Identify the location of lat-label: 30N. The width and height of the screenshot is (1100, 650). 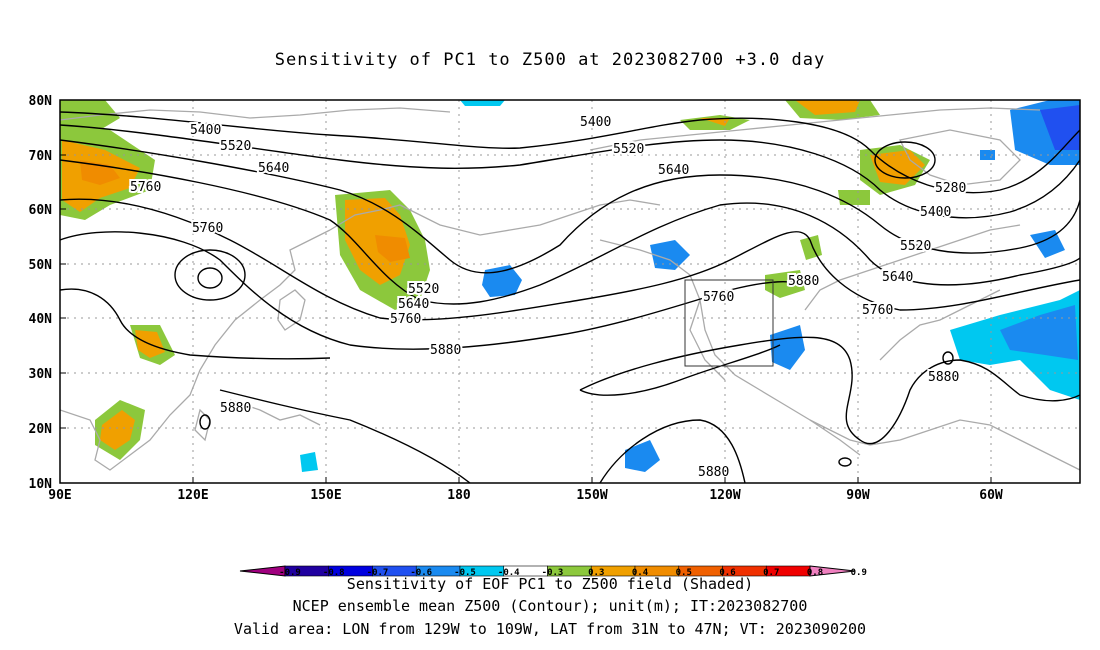
(41, 374).